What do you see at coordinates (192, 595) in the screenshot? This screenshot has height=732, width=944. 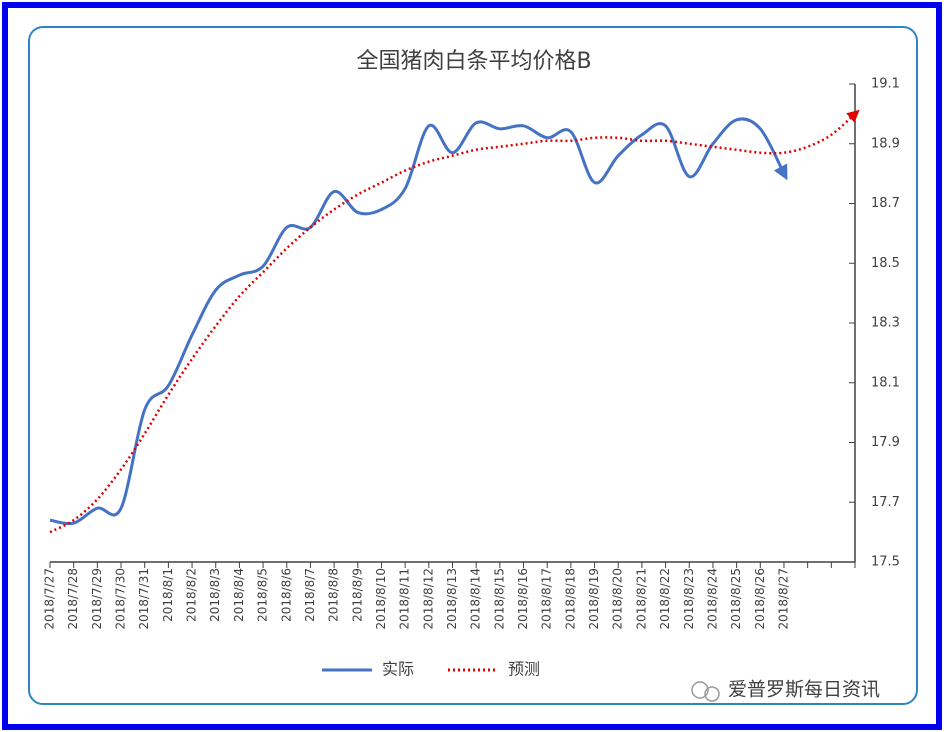 I see `x-tick-label: 2018/8/2` at bounding box center [192, 595].